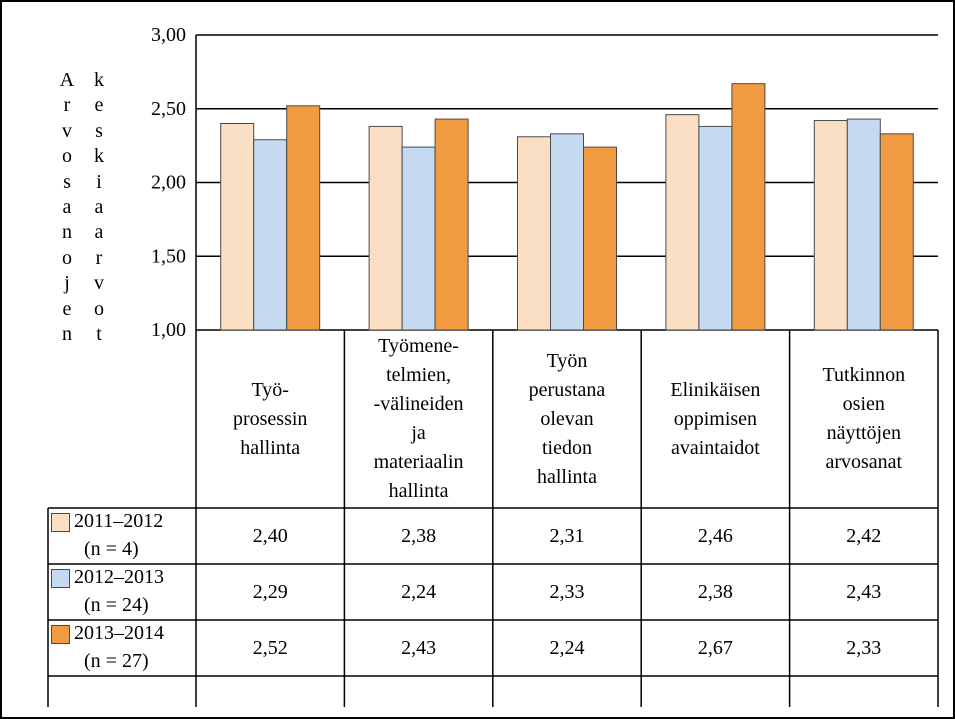 The image size is (955, 719). What do you see at coordinates (168, 330) in the screenshot?
I see `y-tick-label: 1,00` at bounding box center [168, 330].